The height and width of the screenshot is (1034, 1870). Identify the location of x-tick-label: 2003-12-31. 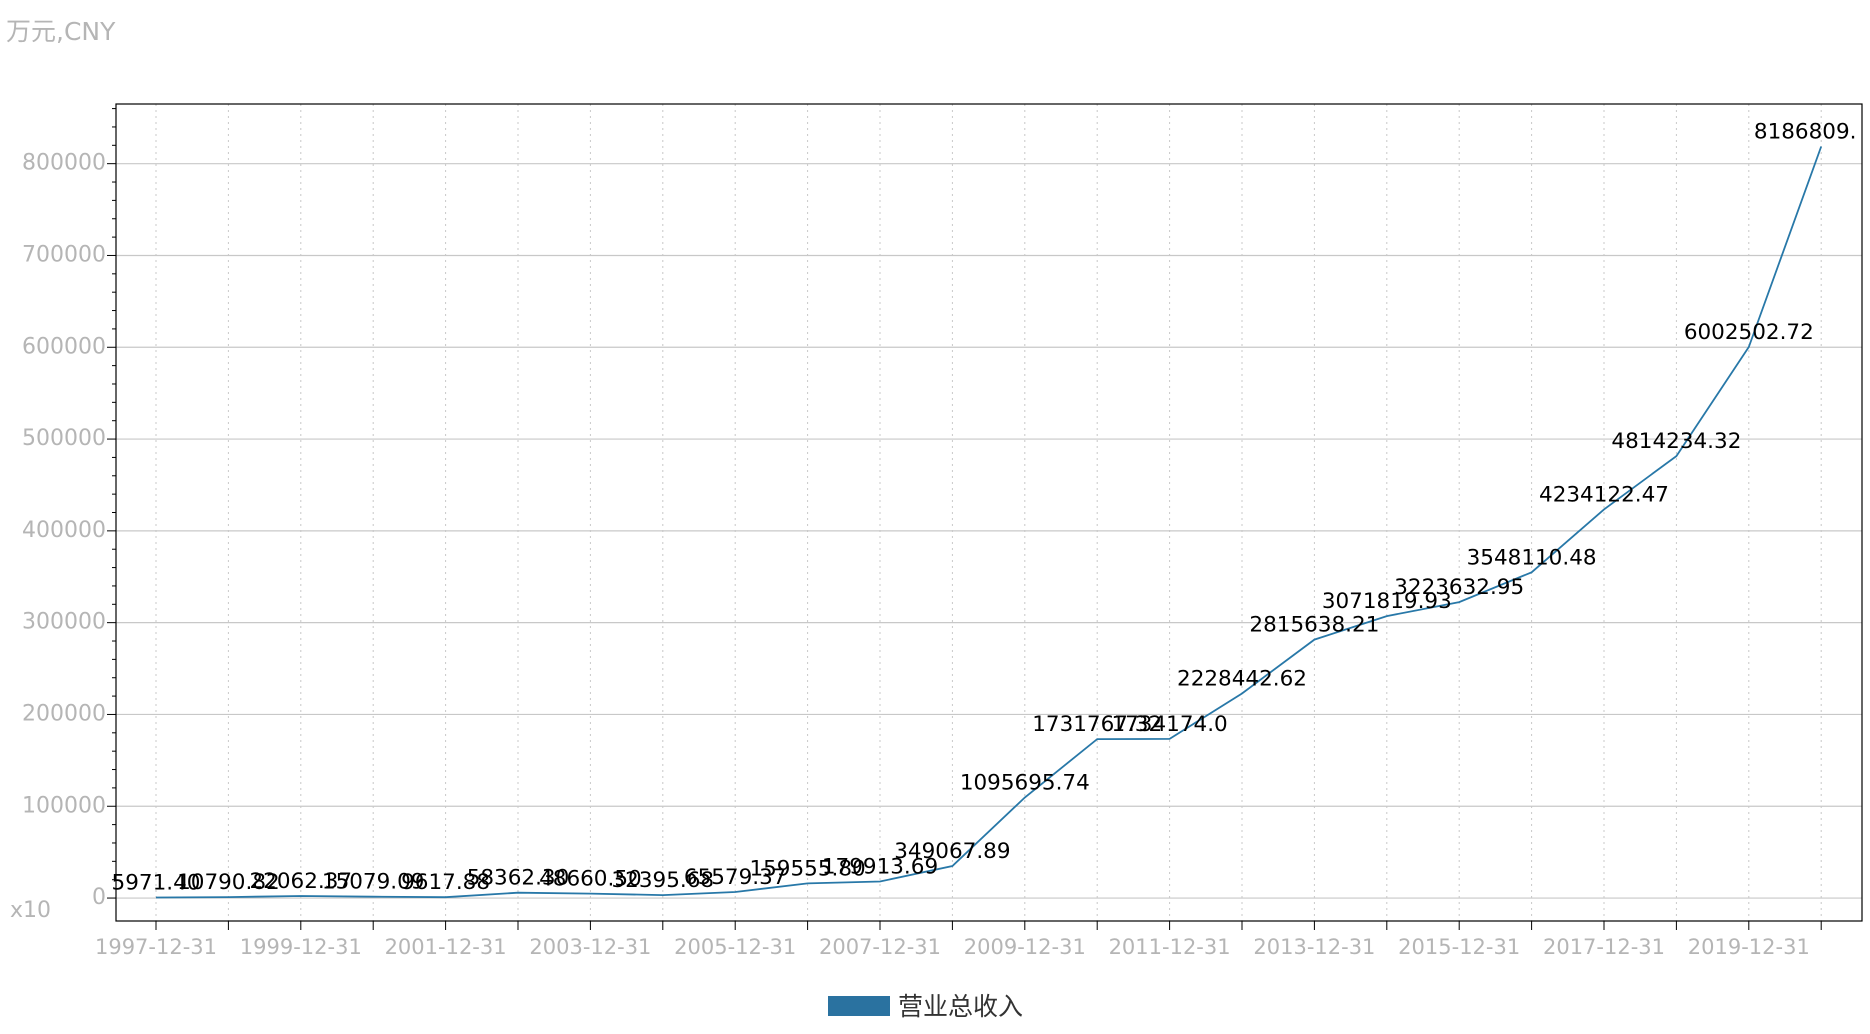
(590, 947).